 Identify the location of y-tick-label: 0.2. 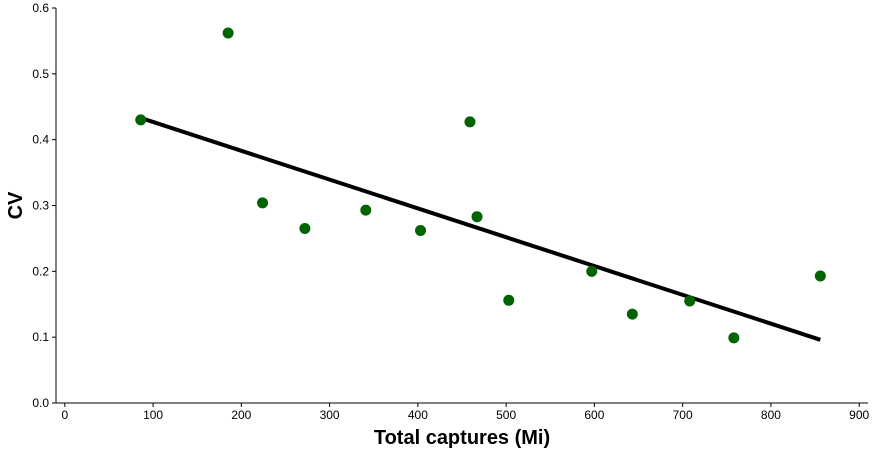
(40, 271).